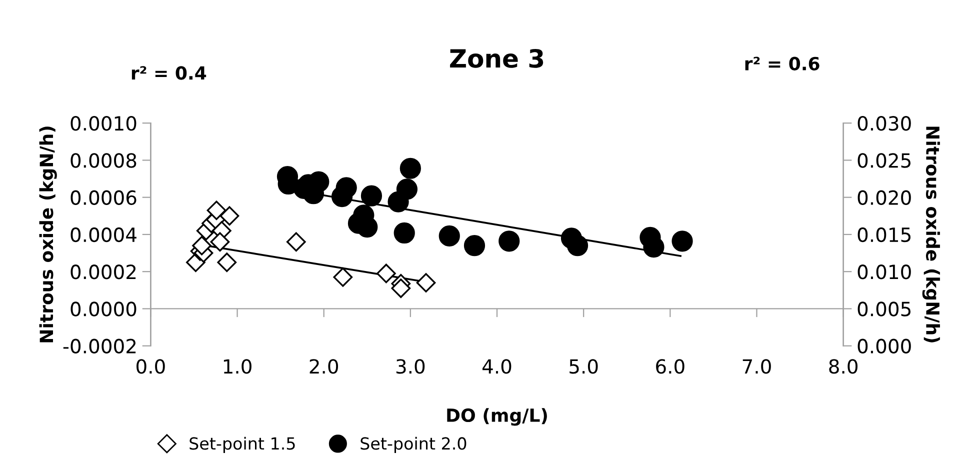 This screenshot has height=468, width=966. Describe the element at coordinates (410, 366) in the screenshot. I see `x-tick-label: 3.0` at that location.